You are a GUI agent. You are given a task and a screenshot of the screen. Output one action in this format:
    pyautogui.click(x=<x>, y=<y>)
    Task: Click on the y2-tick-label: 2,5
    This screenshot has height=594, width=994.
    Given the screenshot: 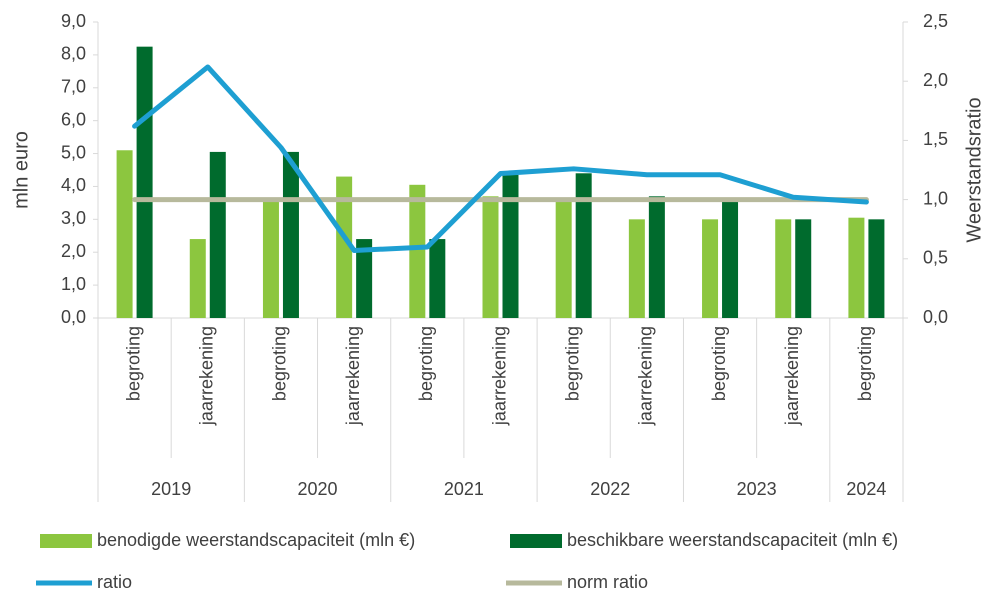 What is the action you would take?
    pyautogui.click(x=935, y=21)
    